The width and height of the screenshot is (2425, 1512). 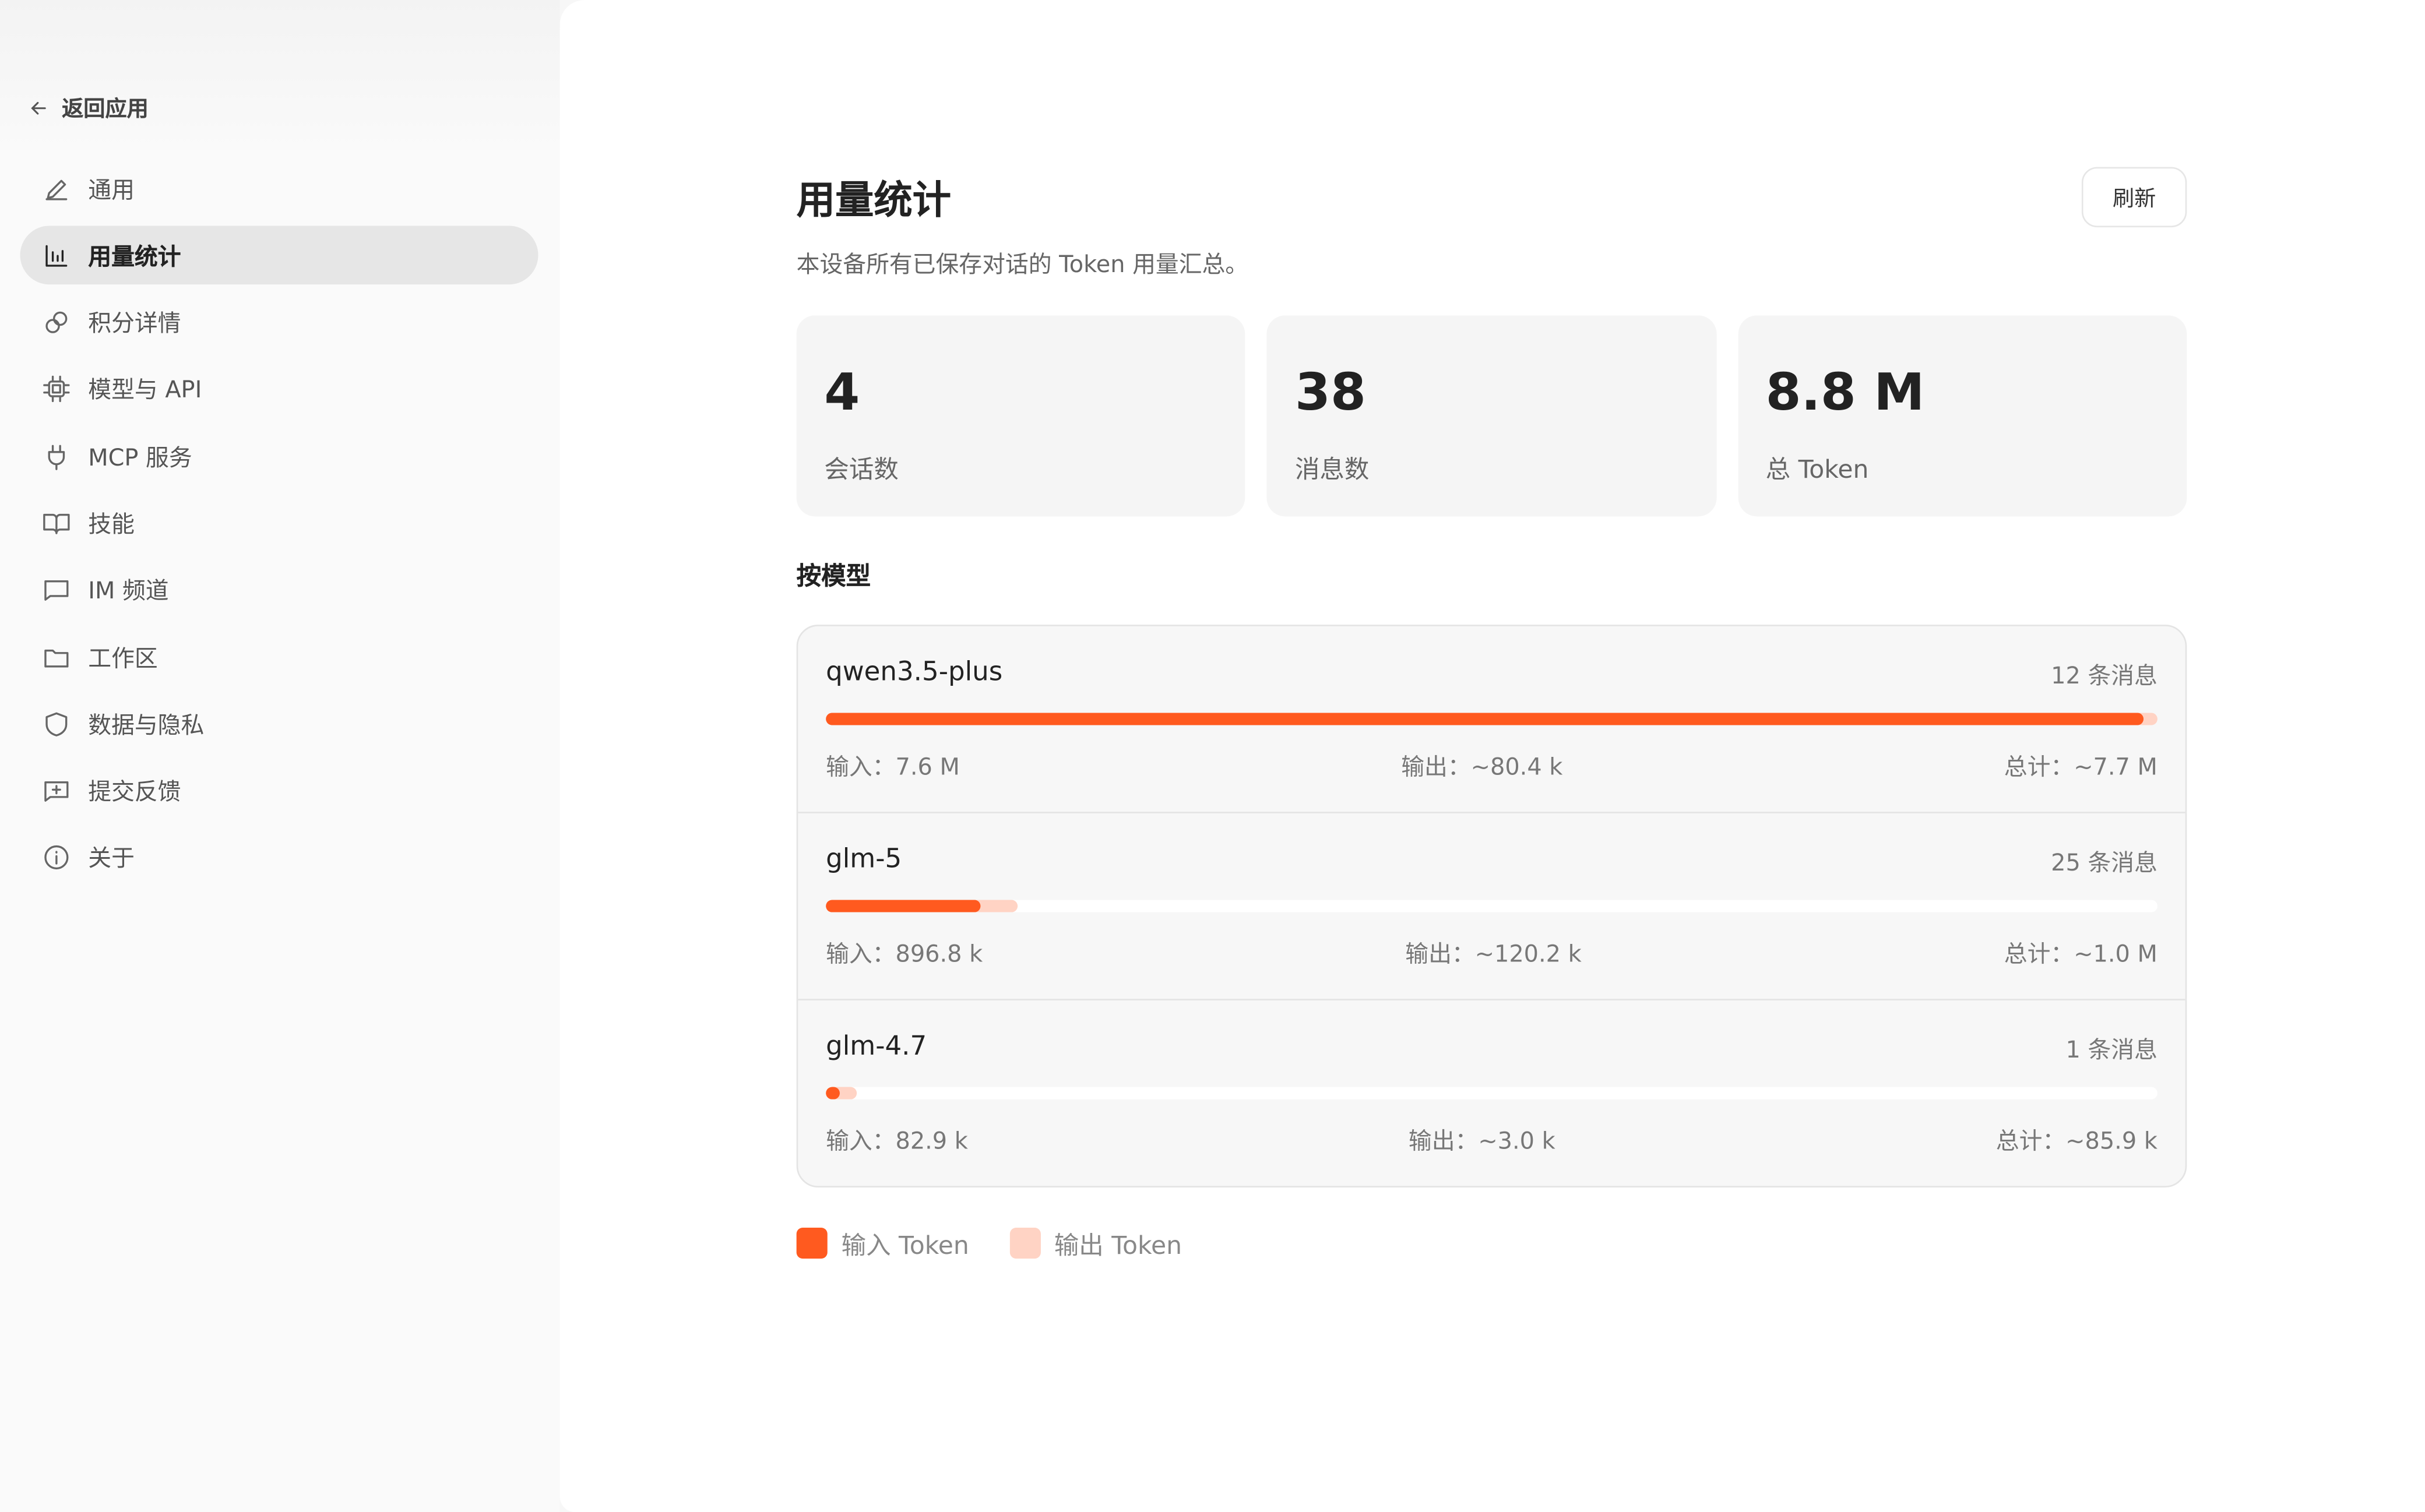 I want to click on message-count: 12 条消息, so click(x=2104, y=675).